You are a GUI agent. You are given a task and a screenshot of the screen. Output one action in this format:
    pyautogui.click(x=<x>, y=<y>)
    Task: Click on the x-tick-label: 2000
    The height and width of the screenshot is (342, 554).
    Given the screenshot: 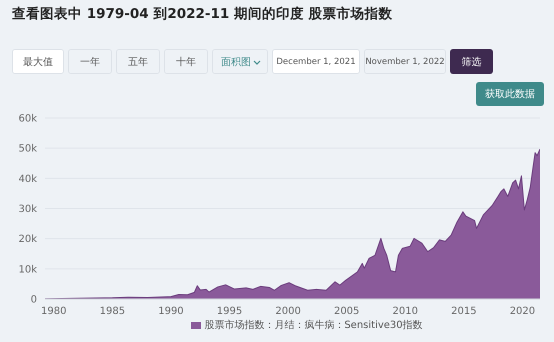 What is the action you would take?
    pyautogui.click(x=288, y=312)
    